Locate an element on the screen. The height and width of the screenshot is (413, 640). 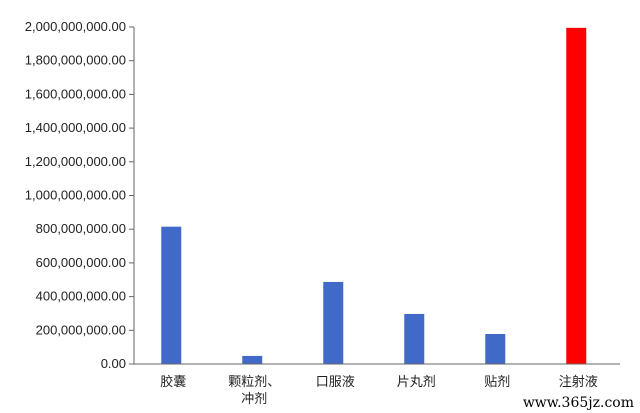
x-tick-label: 注射液 is located at coordinates (578, 382).